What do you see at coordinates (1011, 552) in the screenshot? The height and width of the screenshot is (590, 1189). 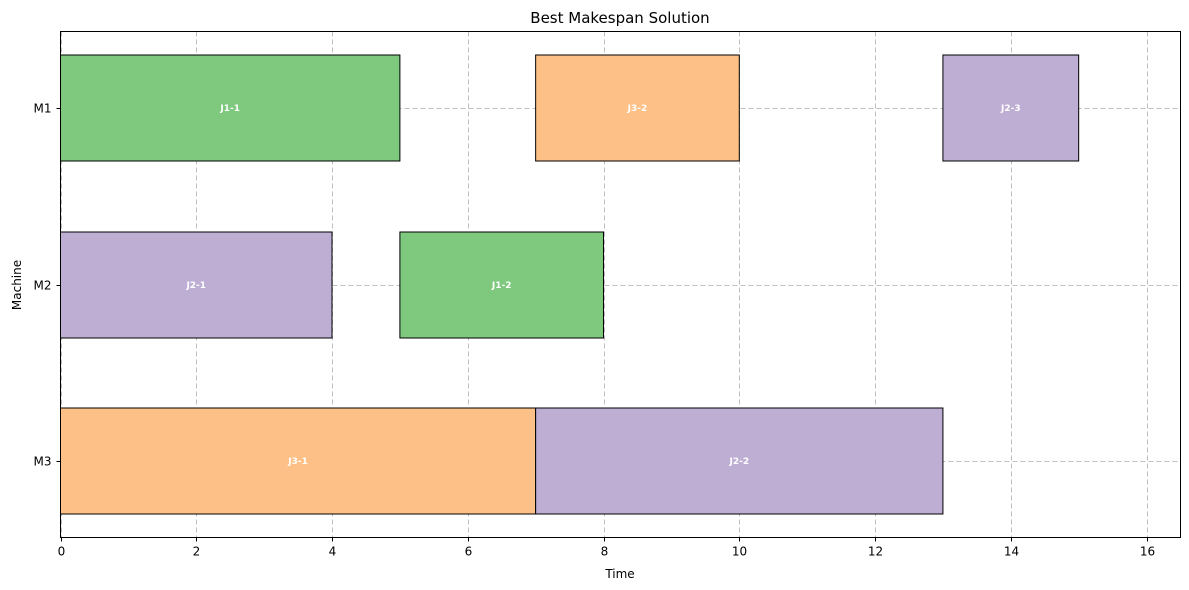 I see `x-tick-label: 14` at bounding box center [1011, 552].